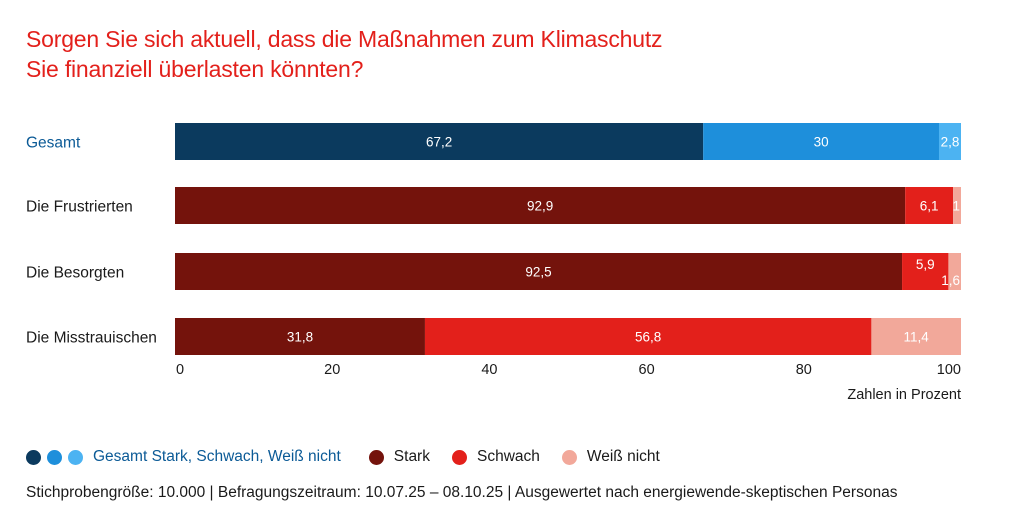 The image size is (1024, 526). I want to click on bar-gesamt-weiss-nicht, so click(949, 141).